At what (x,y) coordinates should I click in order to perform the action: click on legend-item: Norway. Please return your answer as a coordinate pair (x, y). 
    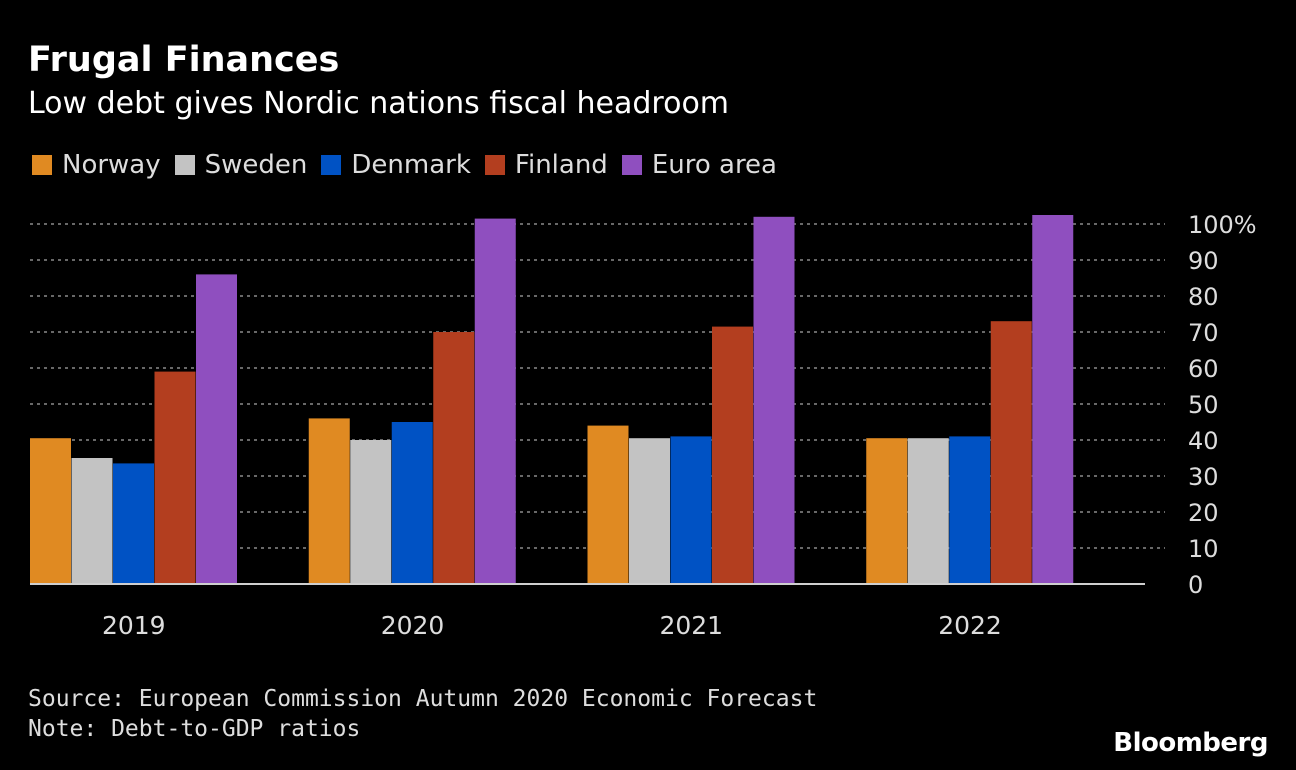
    Looking at the image, I should click on (96, 165).